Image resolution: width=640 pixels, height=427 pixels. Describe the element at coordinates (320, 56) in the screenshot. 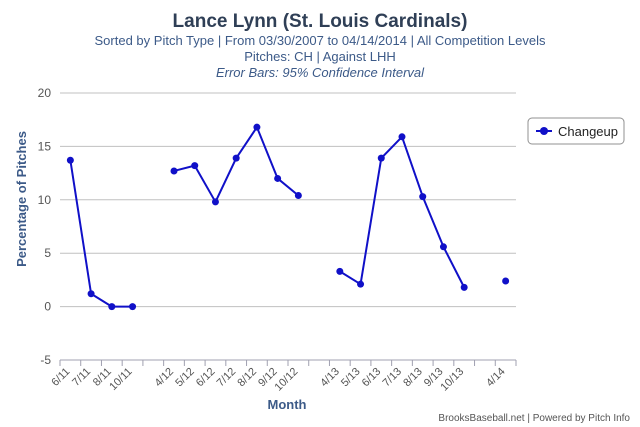

I see `chart-subtitle-line-2: Pitches: CH | Against LHH` at that location.